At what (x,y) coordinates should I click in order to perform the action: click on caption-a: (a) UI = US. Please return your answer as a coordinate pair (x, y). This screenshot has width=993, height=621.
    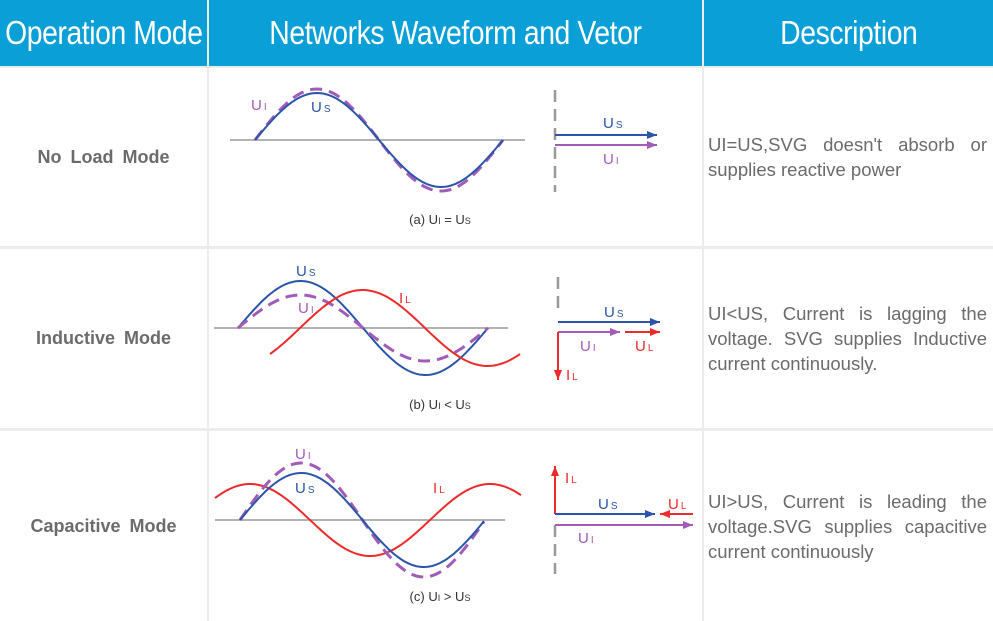
    Looking at the image, I should click on (440, 219).